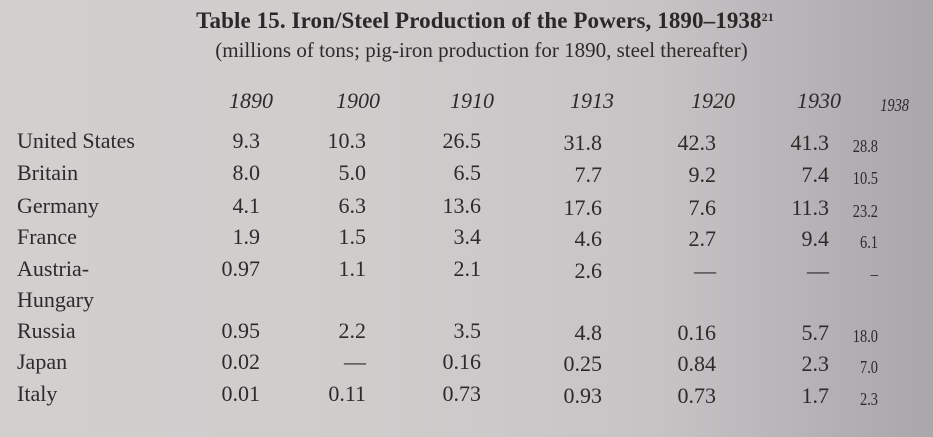  Describe the element at coordinates (462, 361) in the screenshot. I see `table-cell-1910: 0.16` at that location.